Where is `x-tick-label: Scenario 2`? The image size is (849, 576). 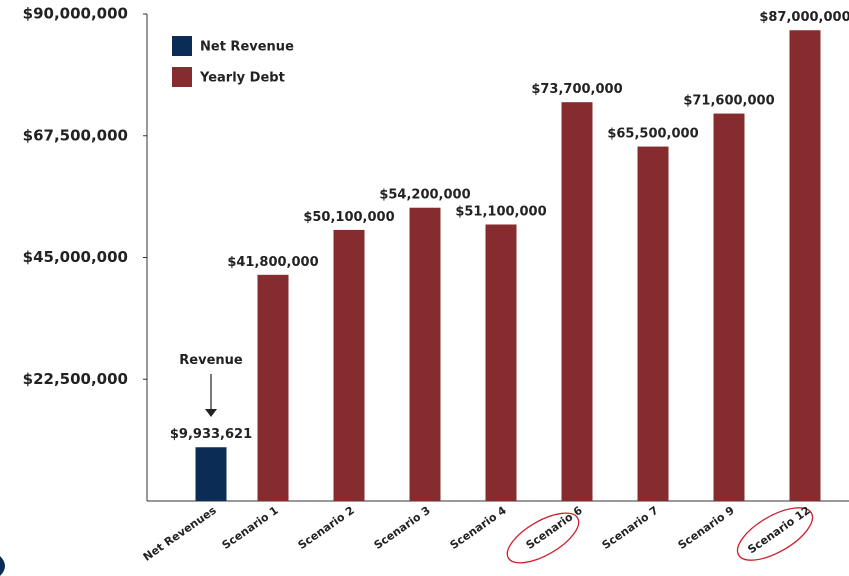 x-tick-label: Scenario 2 is located at coordinates (326, 528).